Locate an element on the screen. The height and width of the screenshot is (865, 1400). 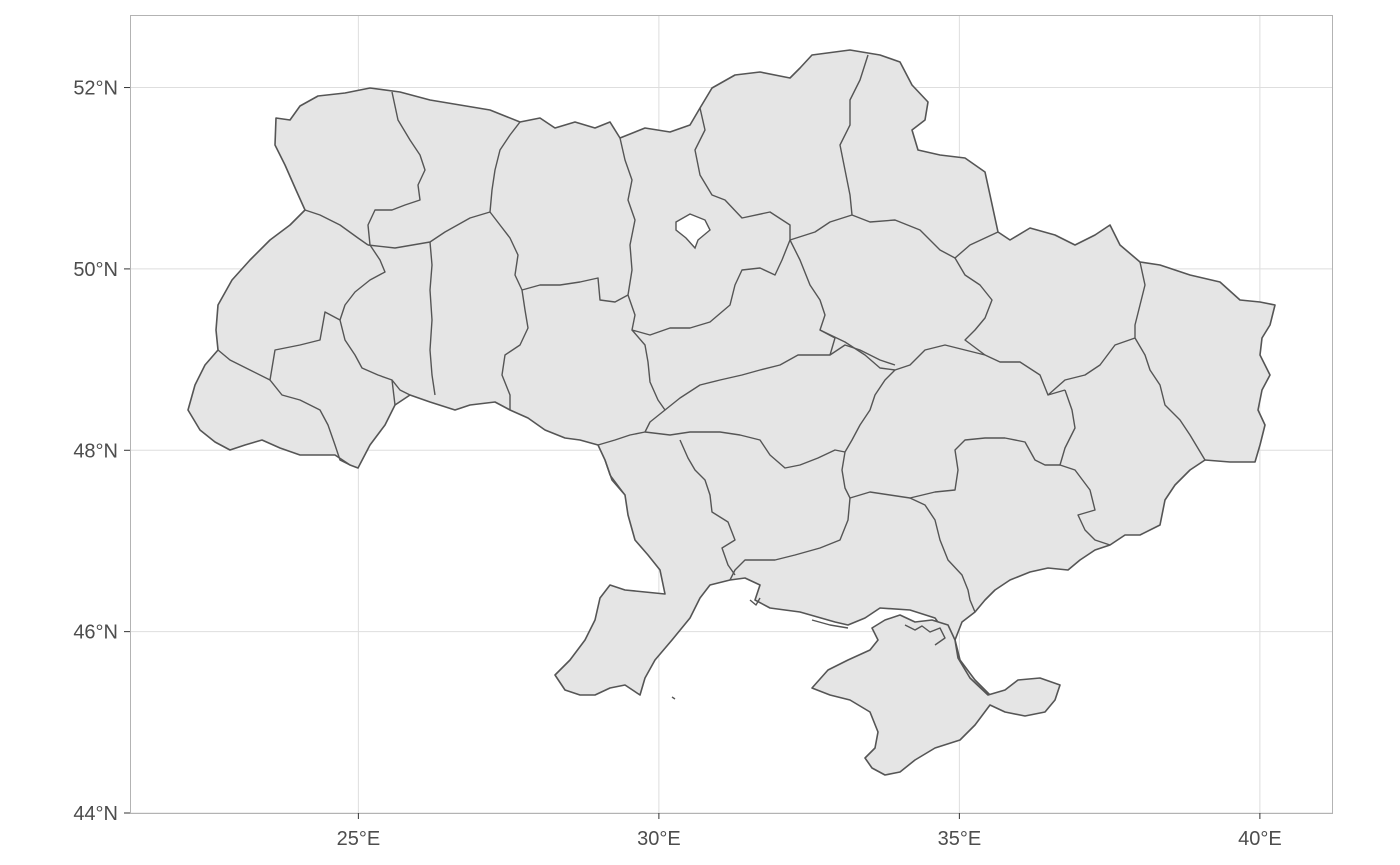
y-tick-label: 44°N is located at coordinates (95, 814).